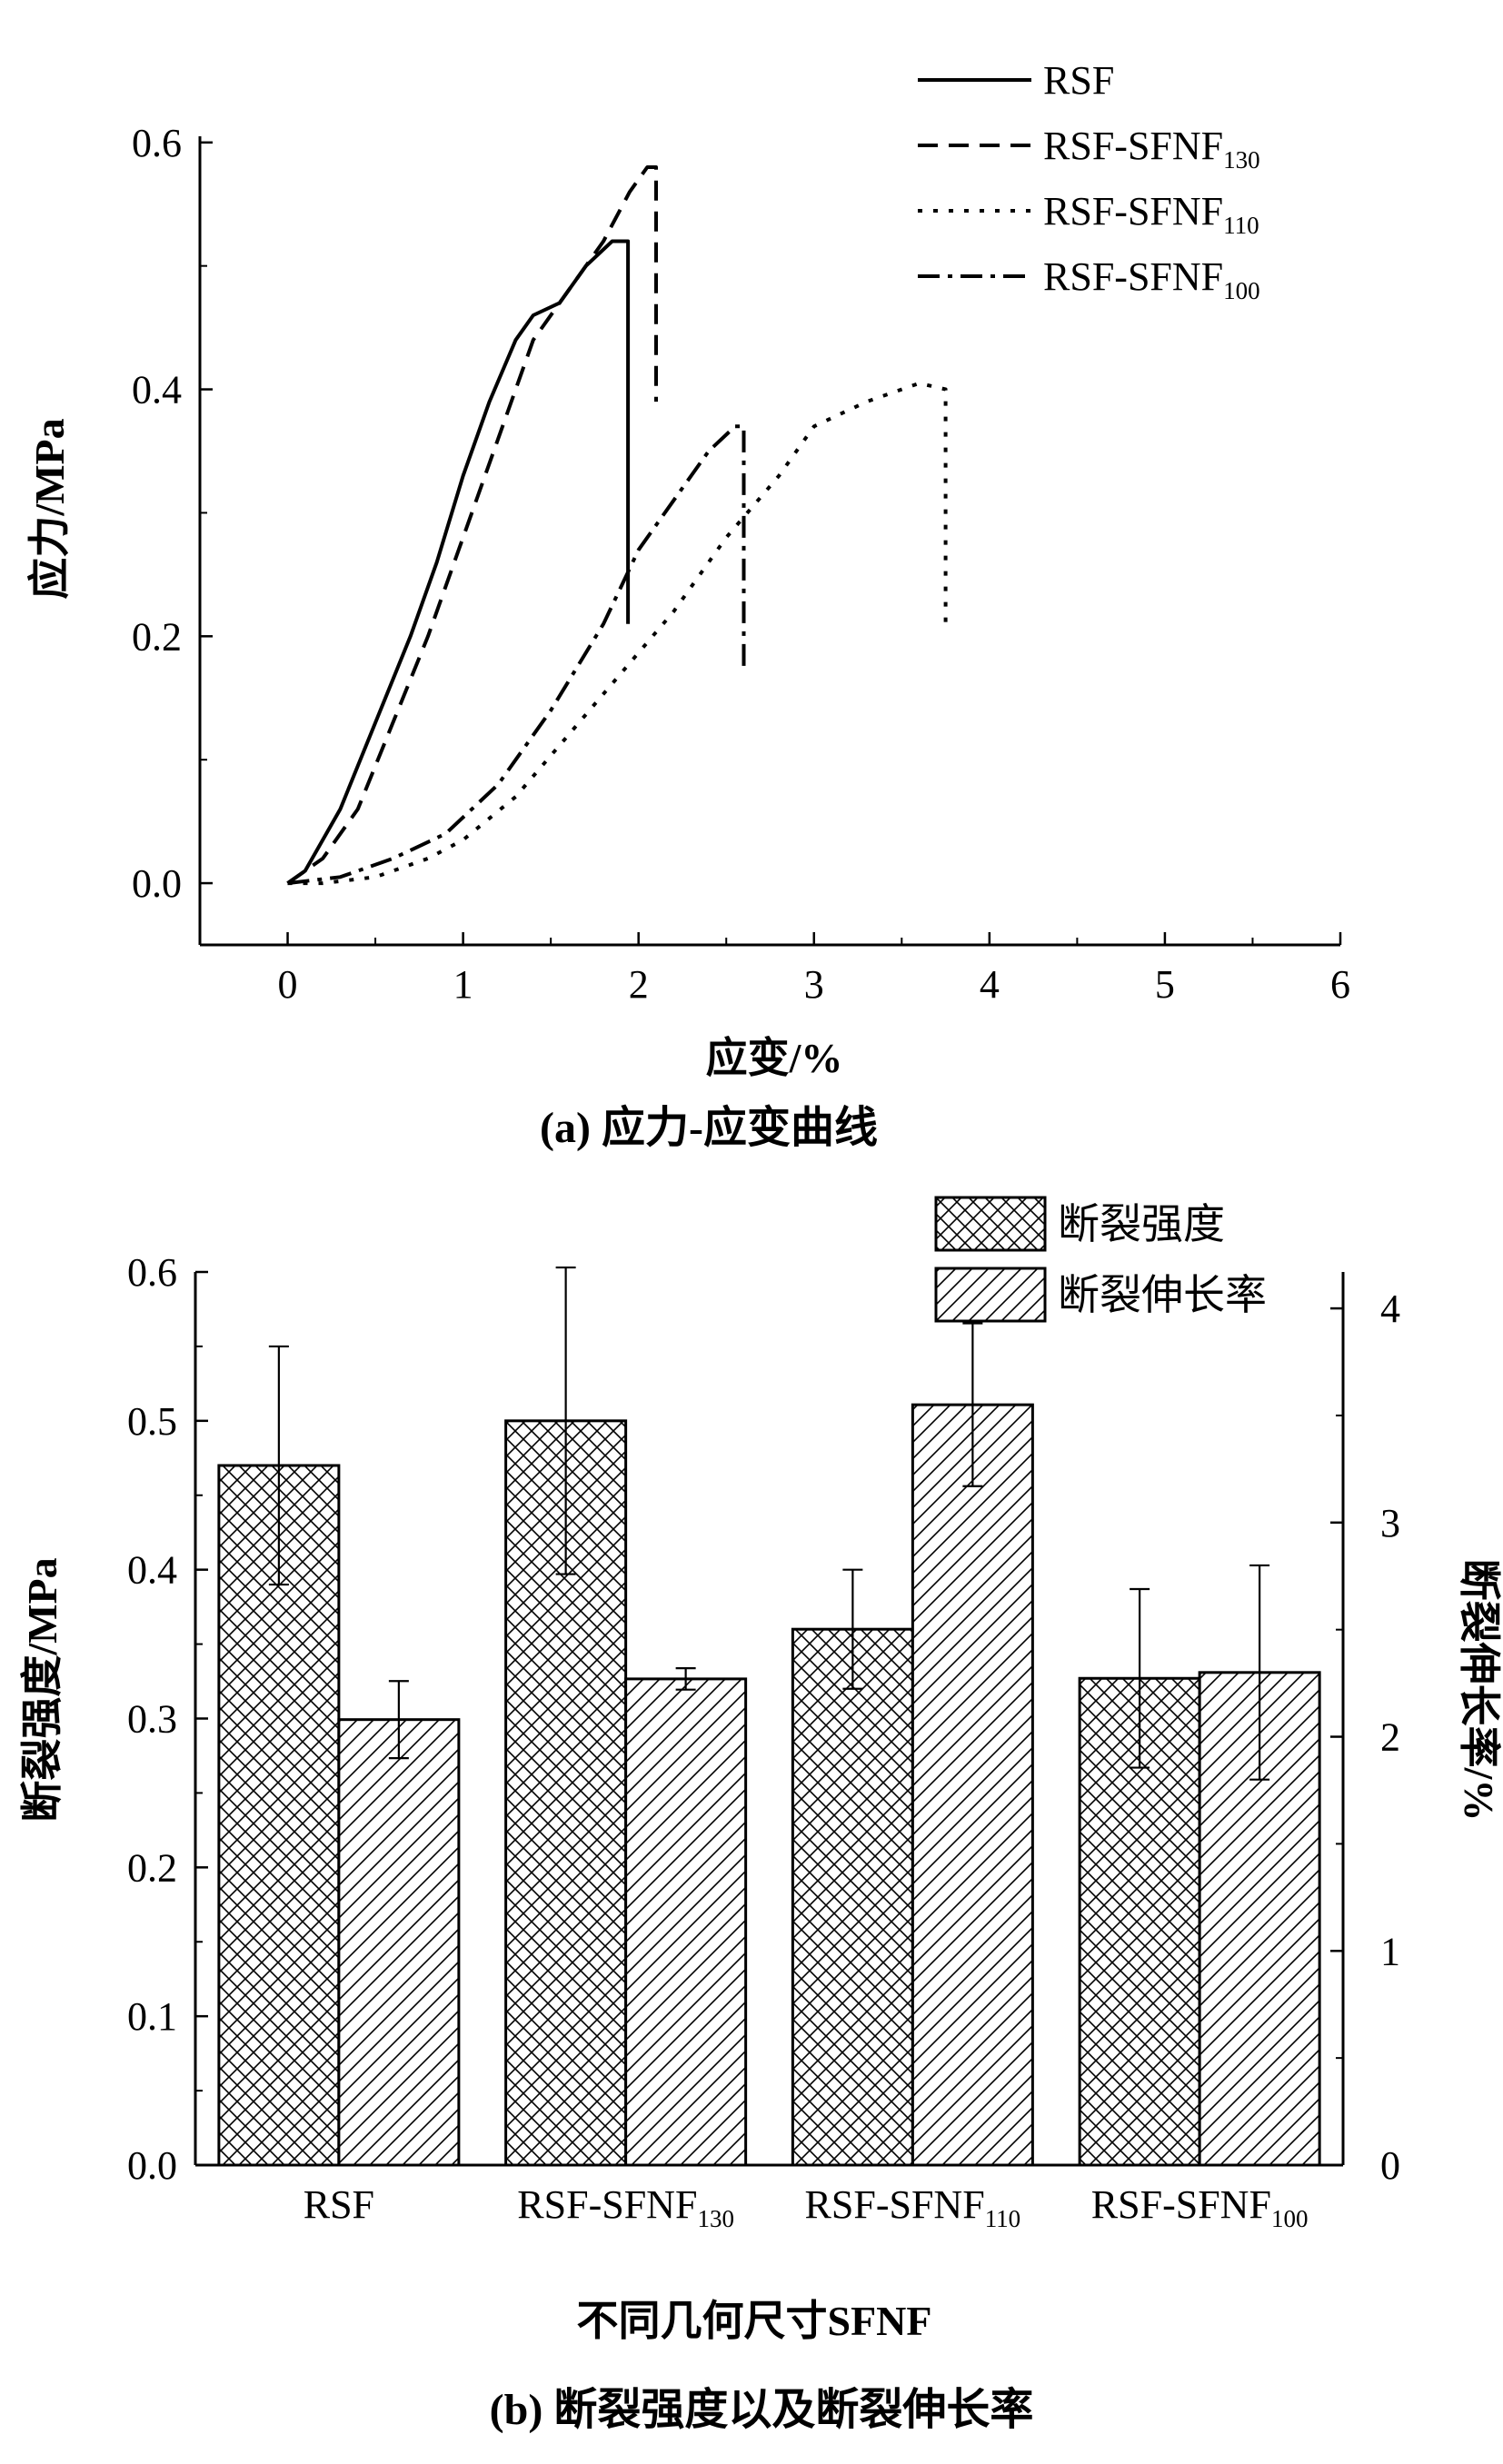 This screenshot has height=2464, width=1503. What do you see at coordinates (1151, 279) in the screenshot?
I see `legend-label-3: RSF-SFNF100` at bounding box center [1151, 279].